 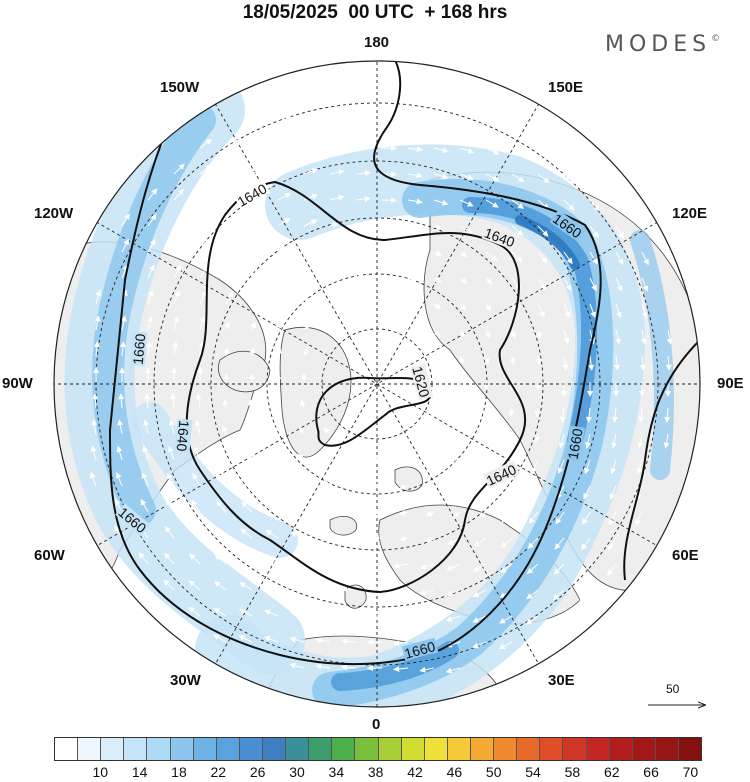 What do you see at coordinates (375, 12) in the screenshot?
I see `map-title: 18/05/2025 00 UTC + 168 hrs` at bounding box center [375, 12].